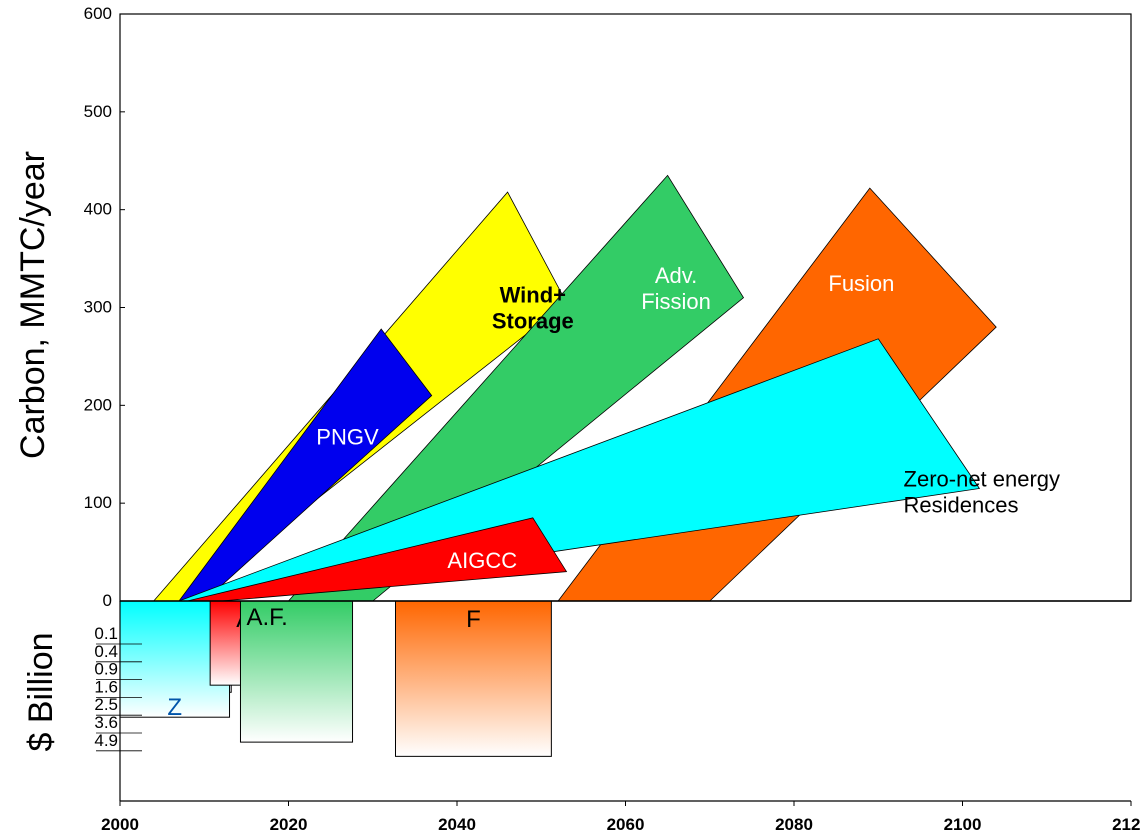 Image resolution: width=1141 pixels, height=838 pixels. I want to click on band-label-wind-storage: Storage, so click(533, 321).